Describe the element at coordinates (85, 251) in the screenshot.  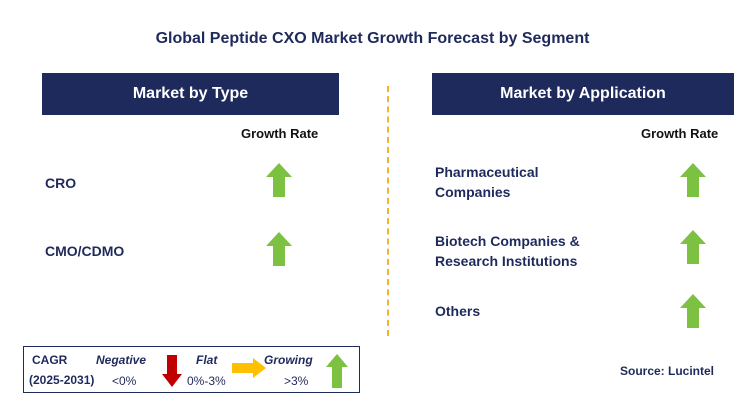
I see `type-row-cmo-cdmo-label: CMO/CDMO` at that location.